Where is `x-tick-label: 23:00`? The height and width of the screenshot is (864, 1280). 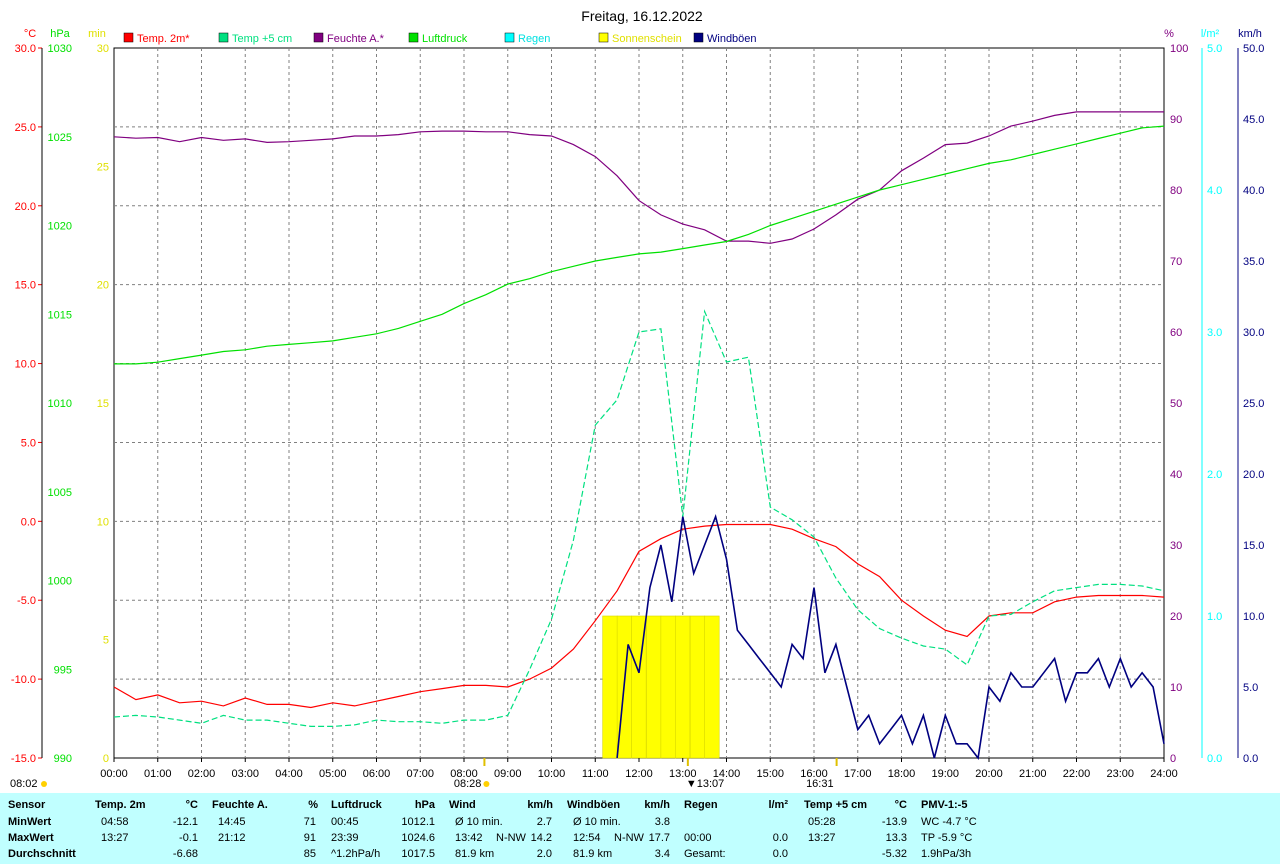
x-tick-label: 23:00 is located at coordinates (1120, 774).